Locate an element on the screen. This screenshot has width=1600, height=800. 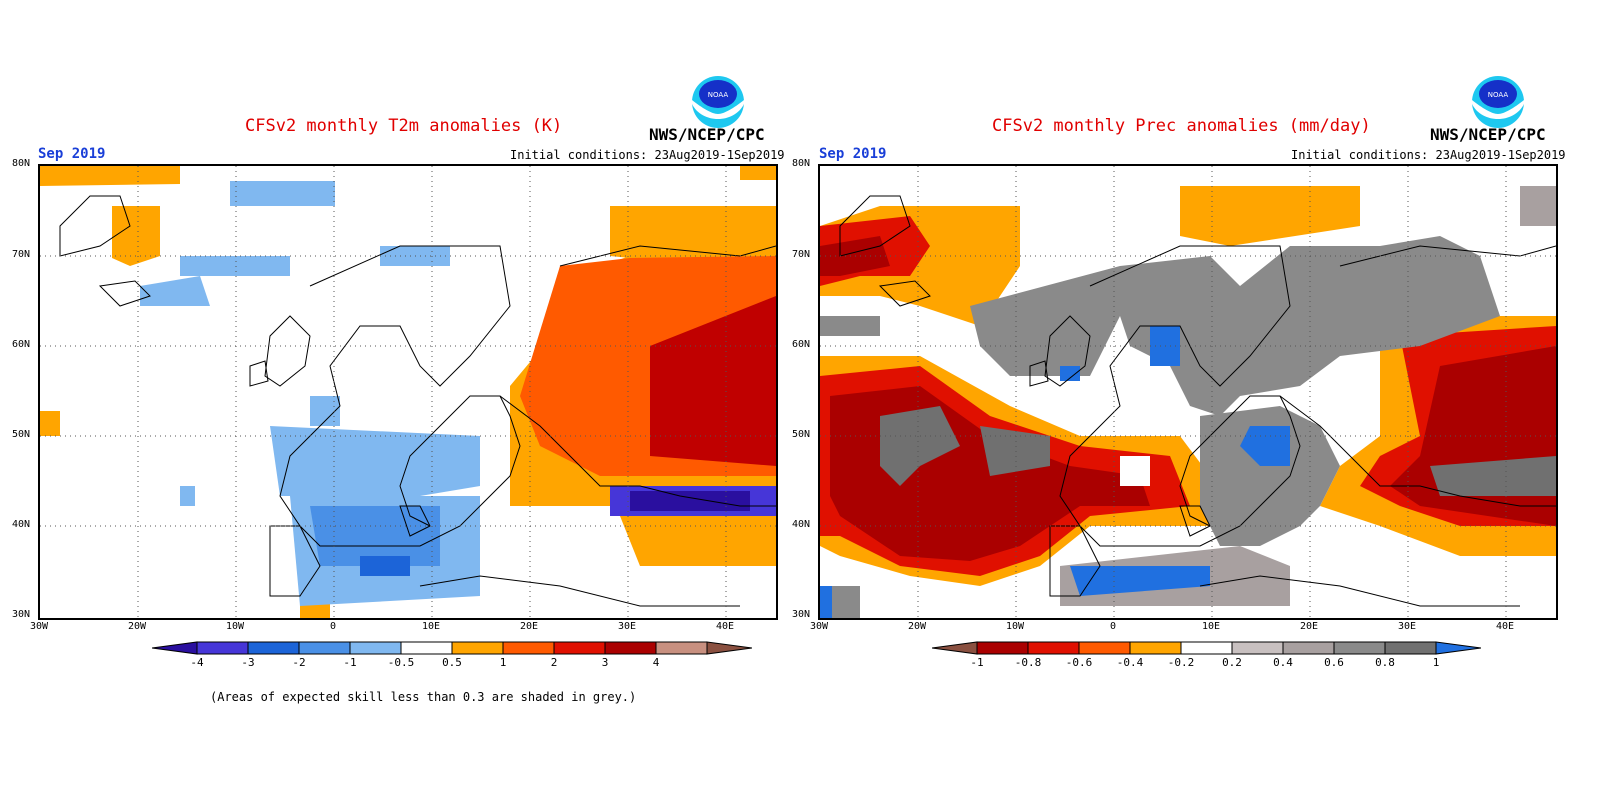
colorbar-label: -4 is located at coordinates (197, 662).